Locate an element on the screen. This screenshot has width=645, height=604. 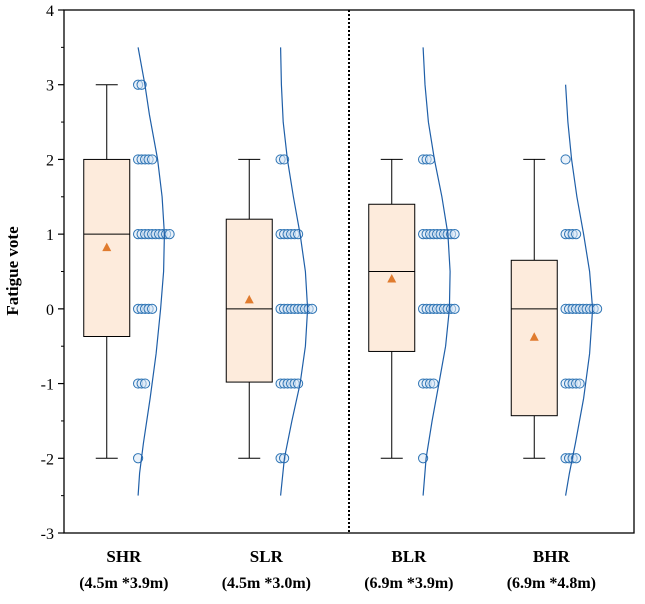
box-group-shr is located at coordinates (129, 271).